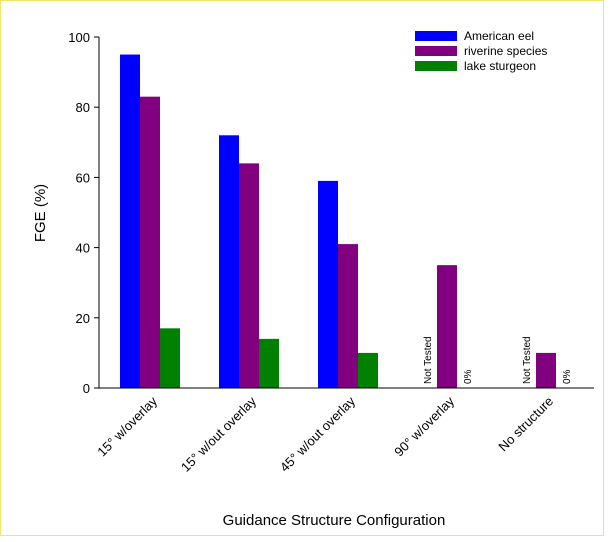 Image resolution: width=610 pixels, height=542 pixels. Describe the element at coordinates (499, 36) in the screenshot. I see `legend-label: American eel` at that location.